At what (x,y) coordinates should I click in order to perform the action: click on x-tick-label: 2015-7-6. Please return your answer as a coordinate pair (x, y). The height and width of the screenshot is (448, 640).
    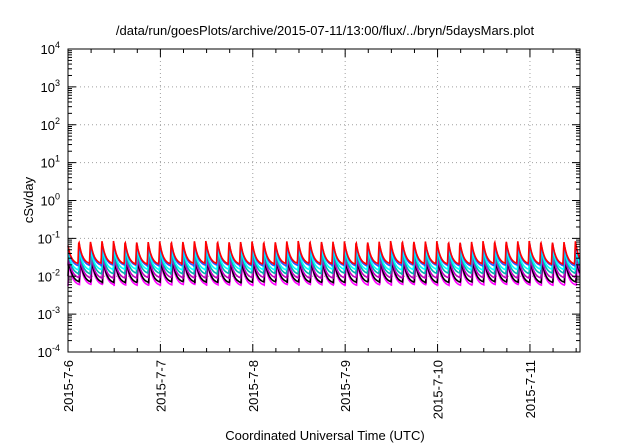
    Looking at the image, I should click on (68, 386).